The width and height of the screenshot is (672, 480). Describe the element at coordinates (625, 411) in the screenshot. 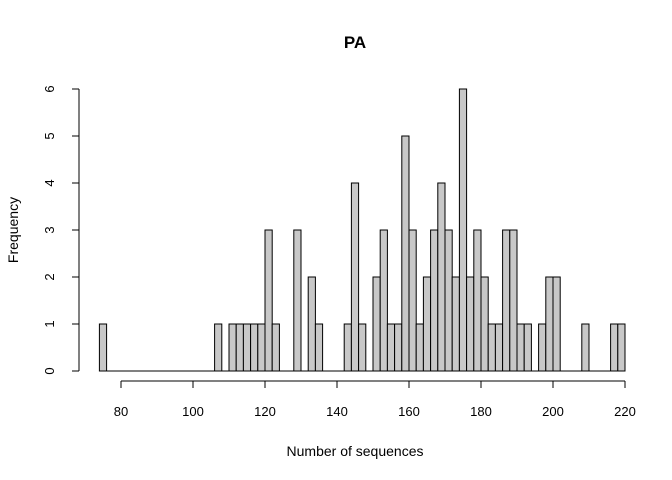

I see `x-tick-label: 220` at that location.